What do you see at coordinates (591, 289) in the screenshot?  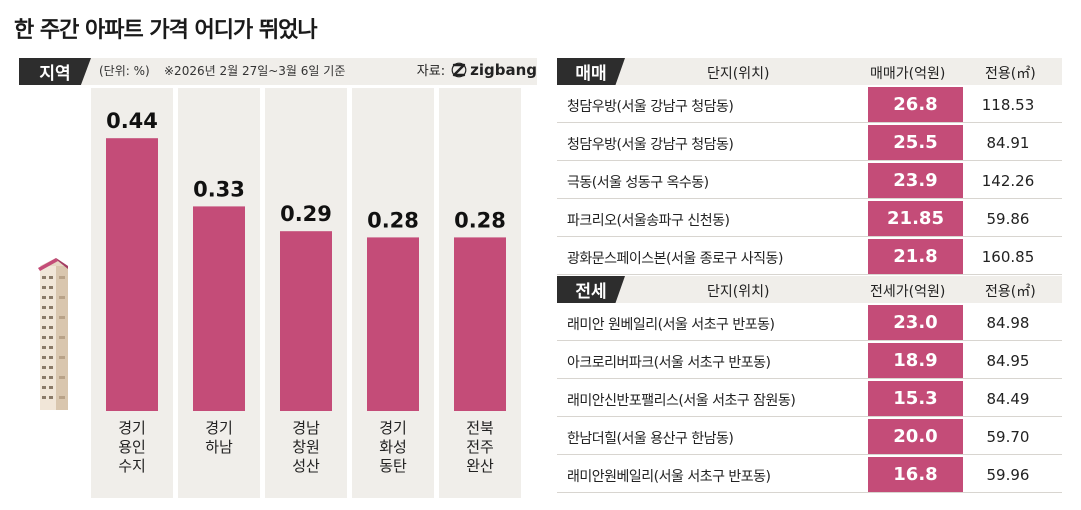 I see `jeonse-tag: 전세` at bounding box center [591, 289].